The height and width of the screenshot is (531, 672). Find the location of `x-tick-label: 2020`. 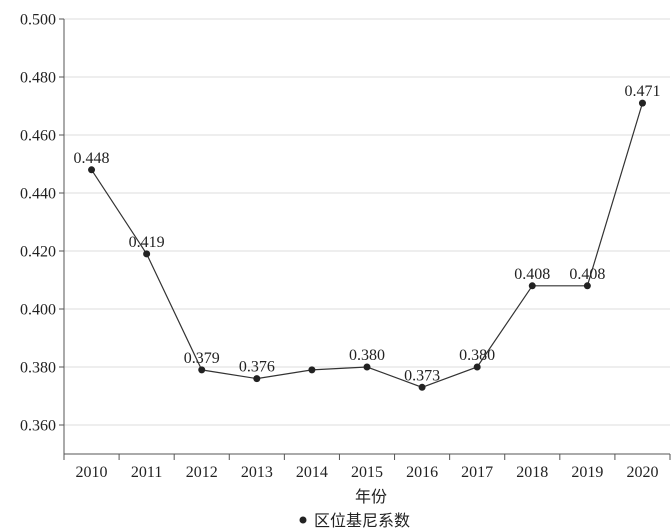

x-tick-label: 2020 is located at coordinates (642, 472).